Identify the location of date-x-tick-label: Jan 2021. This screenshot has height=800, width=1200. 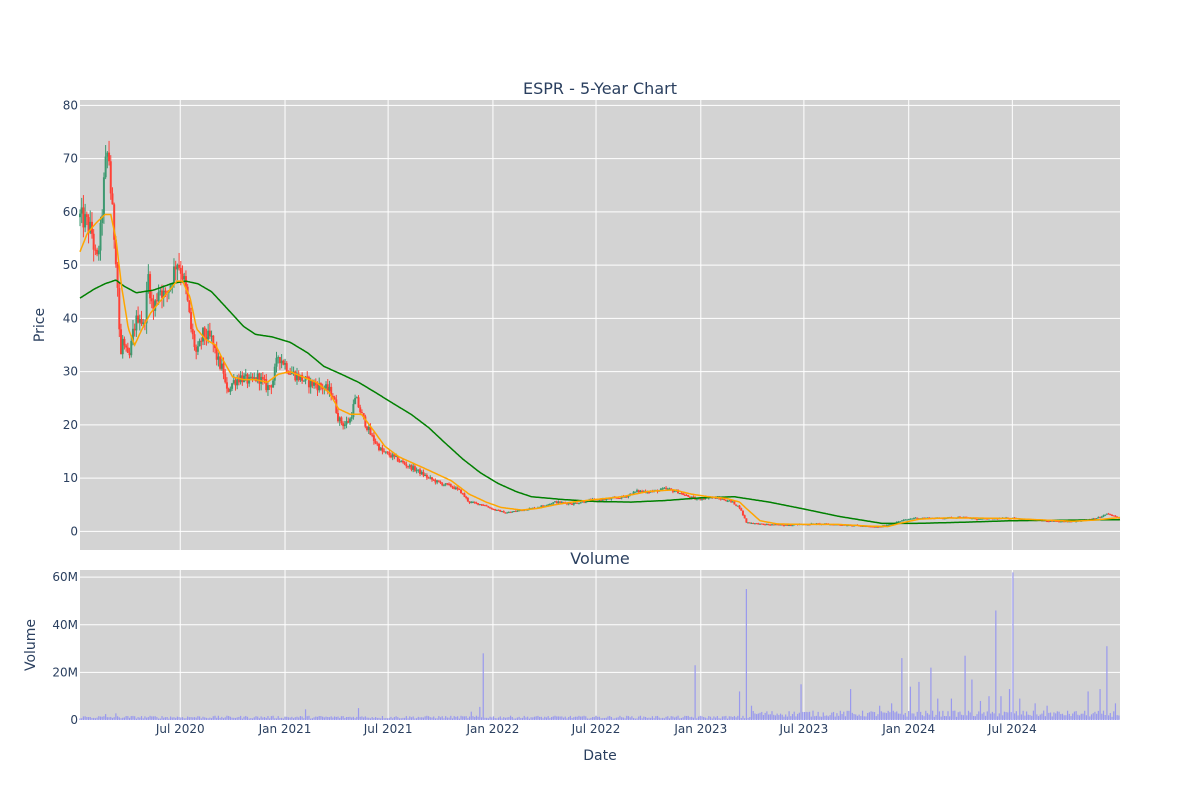
(285, 729).